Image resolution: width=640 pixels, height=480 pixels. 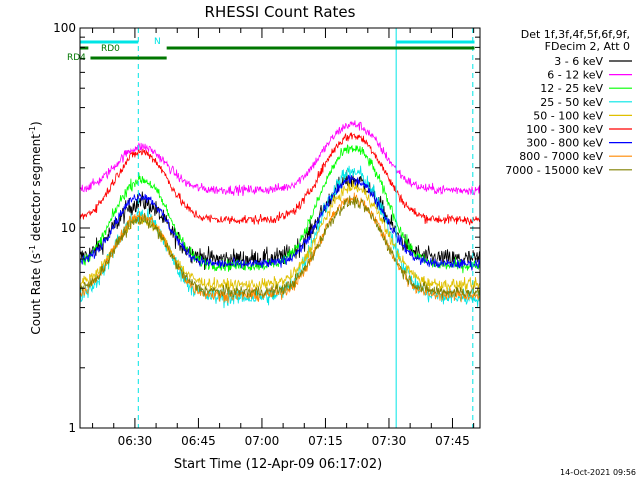 I want to click on y-axis-label-main: Count Rate (s, so click(x=36, y=294).